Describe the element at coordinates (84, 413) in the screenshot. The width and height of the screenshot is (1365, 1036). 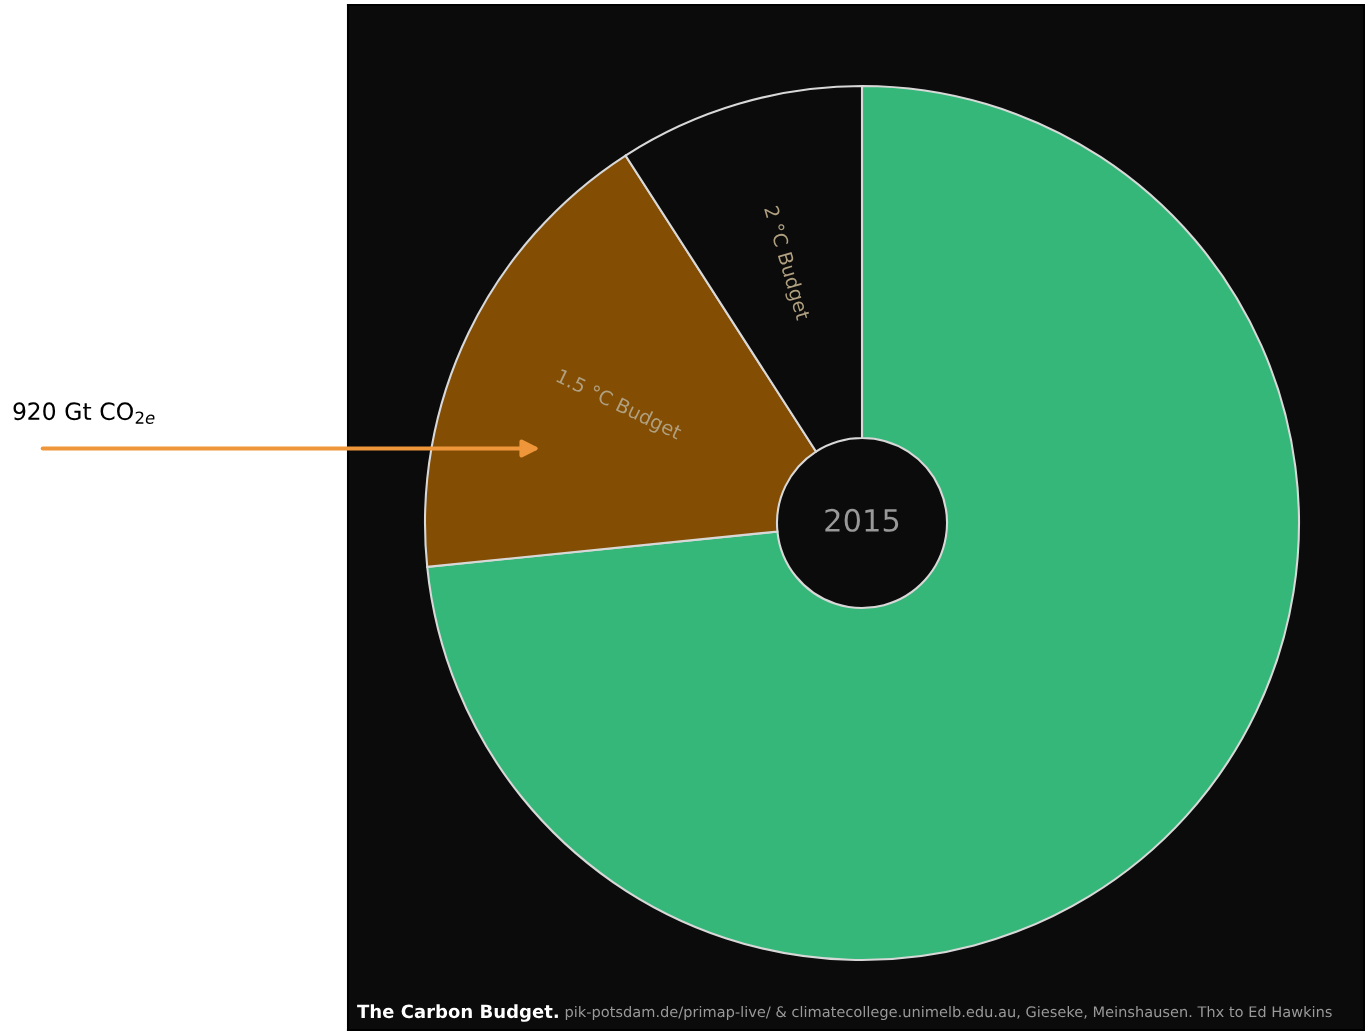
I see `text: 920 Gt CO$_{2e}$` at that location.